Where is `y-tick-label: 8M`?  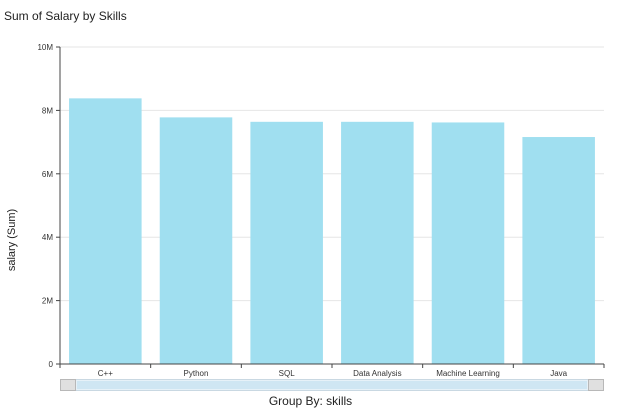 y-tick-label: 8M is located at coordinates (47, 110).